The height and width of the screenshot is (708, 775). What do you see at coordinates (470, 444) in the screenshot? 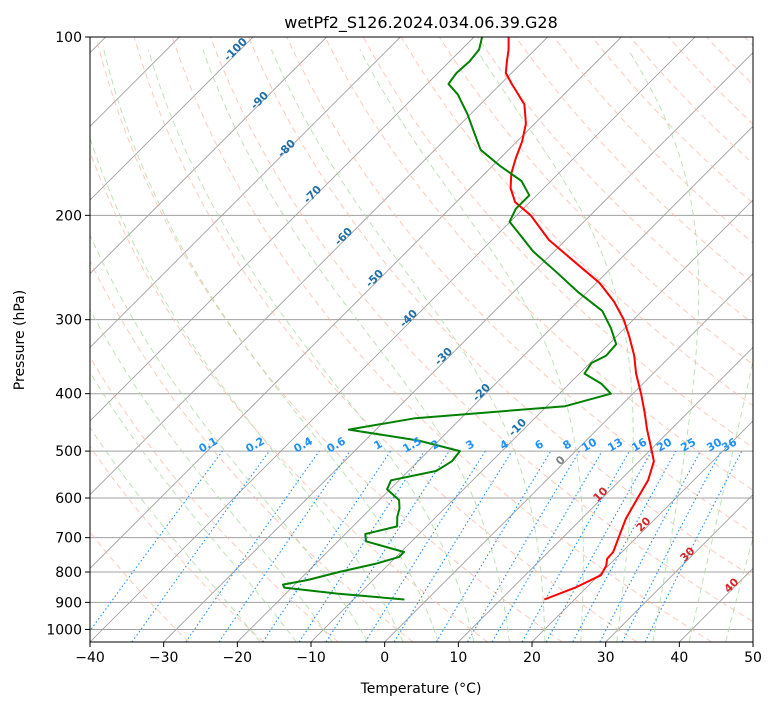
I see `mixing-ratio-label: 3` at bounding box center [470, 444].